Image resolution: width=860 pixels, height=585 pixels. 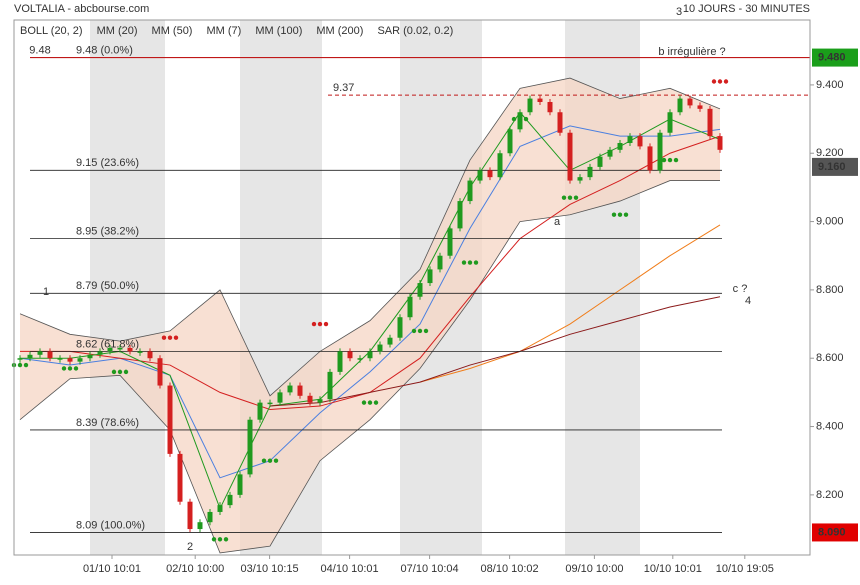 I want to click on x-tick-label: 10/10 19:05, so click(x=745, y=569).